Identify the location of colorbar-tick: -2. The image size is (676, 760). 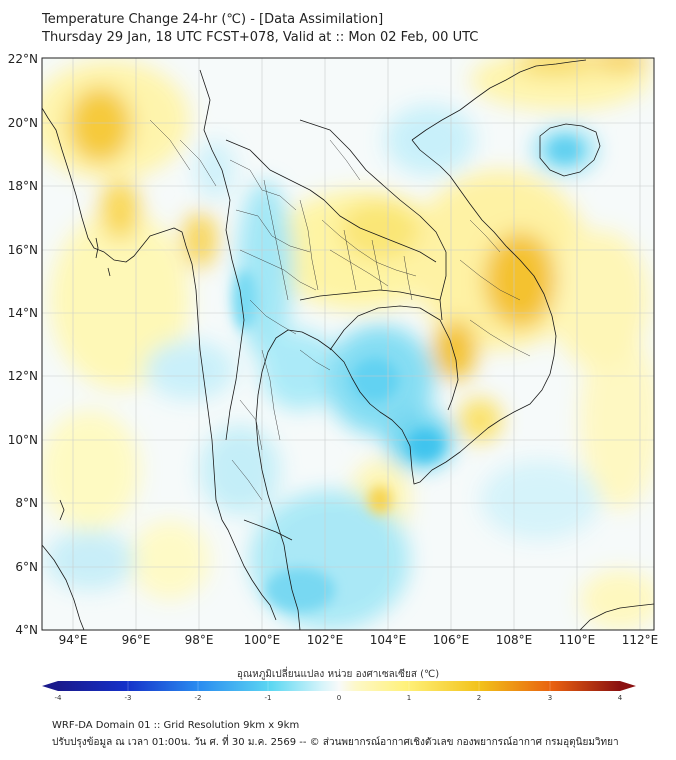
(198, 698).